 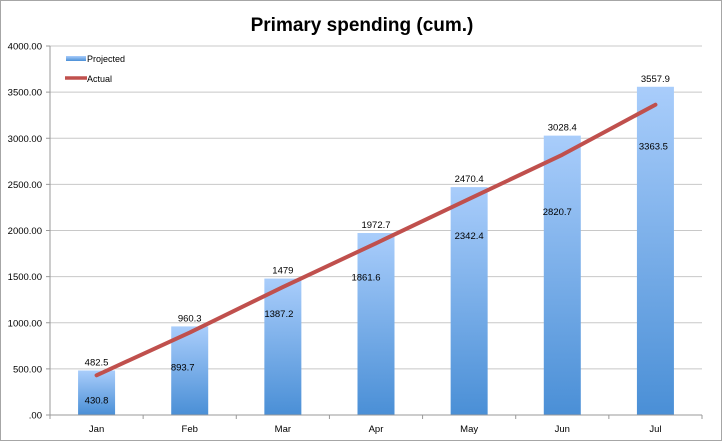 What do you see at coordinates (25, 47) in the screenshot?
I see `y-tick-label: 4000.00` at bounding box center [25, 47].